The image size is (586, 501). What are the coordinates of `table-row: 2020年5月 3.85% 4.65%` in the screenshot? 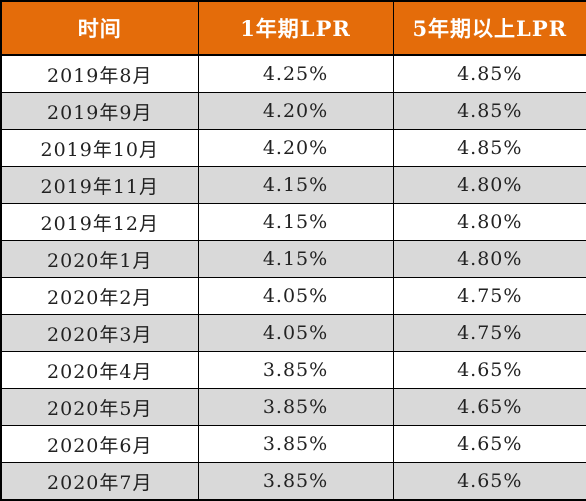 It's located at (293, 407).